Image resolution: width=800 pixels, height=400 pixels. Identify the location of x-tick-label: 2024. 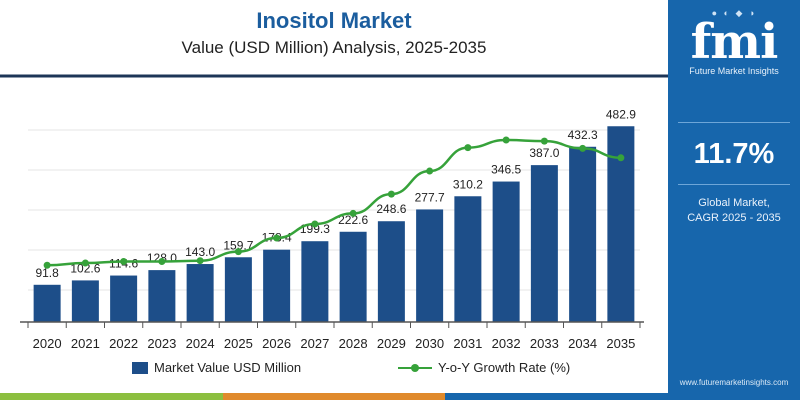
(200, 343).